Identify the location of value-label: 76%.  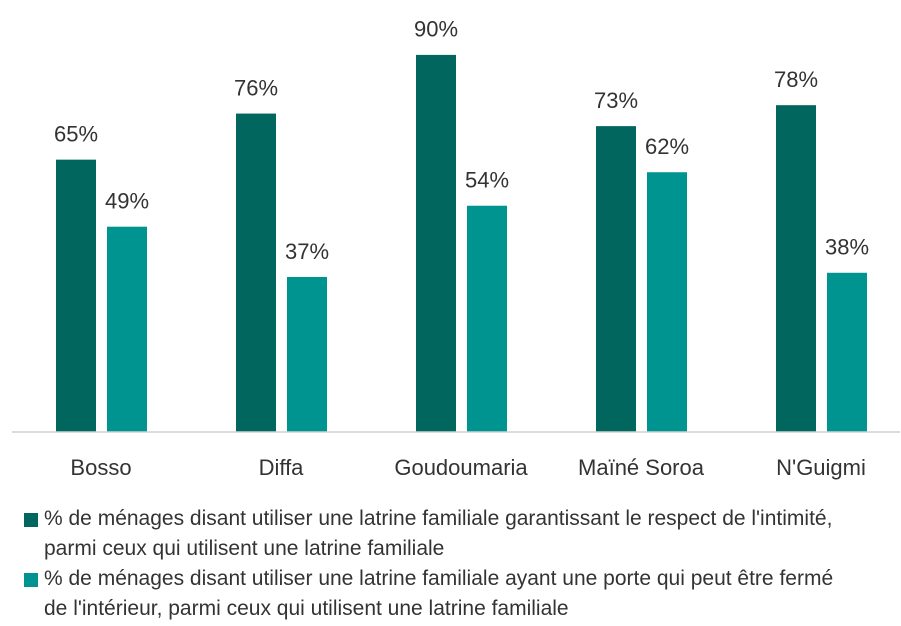
(256, 87).